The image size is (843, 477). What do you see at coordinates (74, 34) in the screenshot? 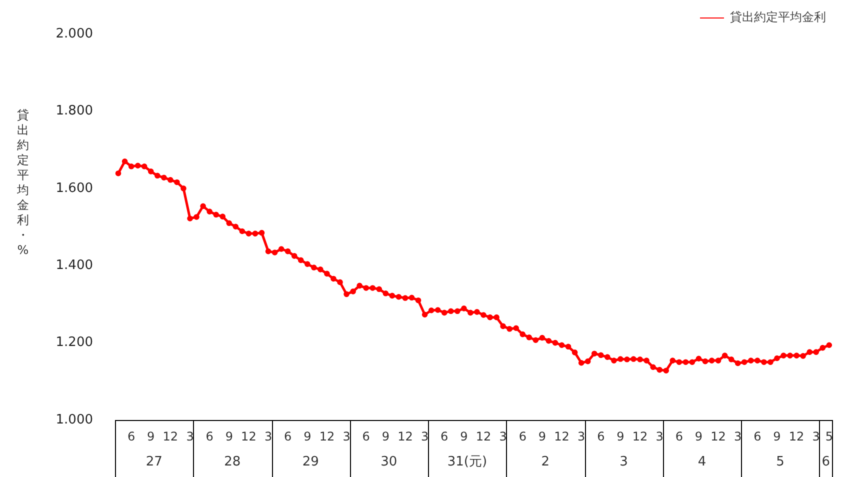
I see `y-tick-label: 2.000` at bounding box center [74, 34].